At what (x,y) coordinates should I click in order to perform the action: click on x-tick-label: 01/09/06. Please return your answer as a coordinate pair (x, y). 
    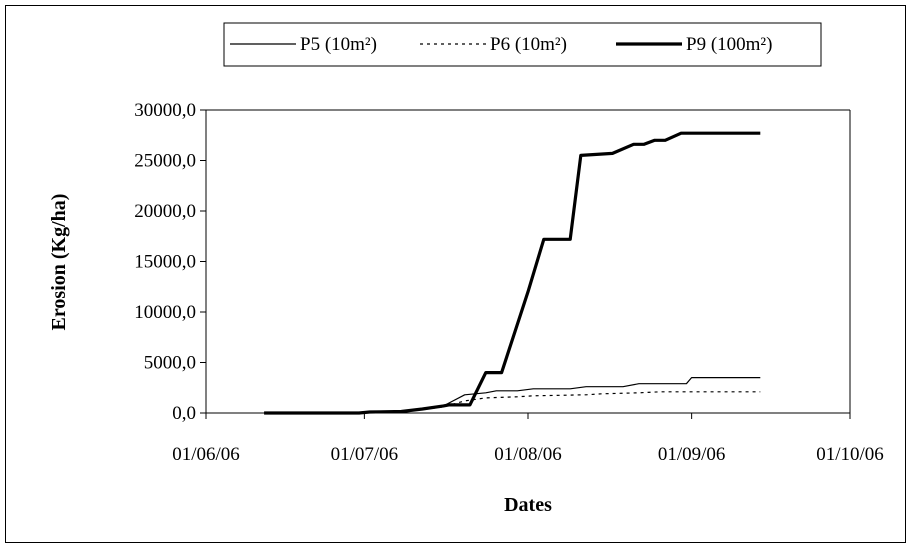
    Looking at the image, I should click on (692, 454).